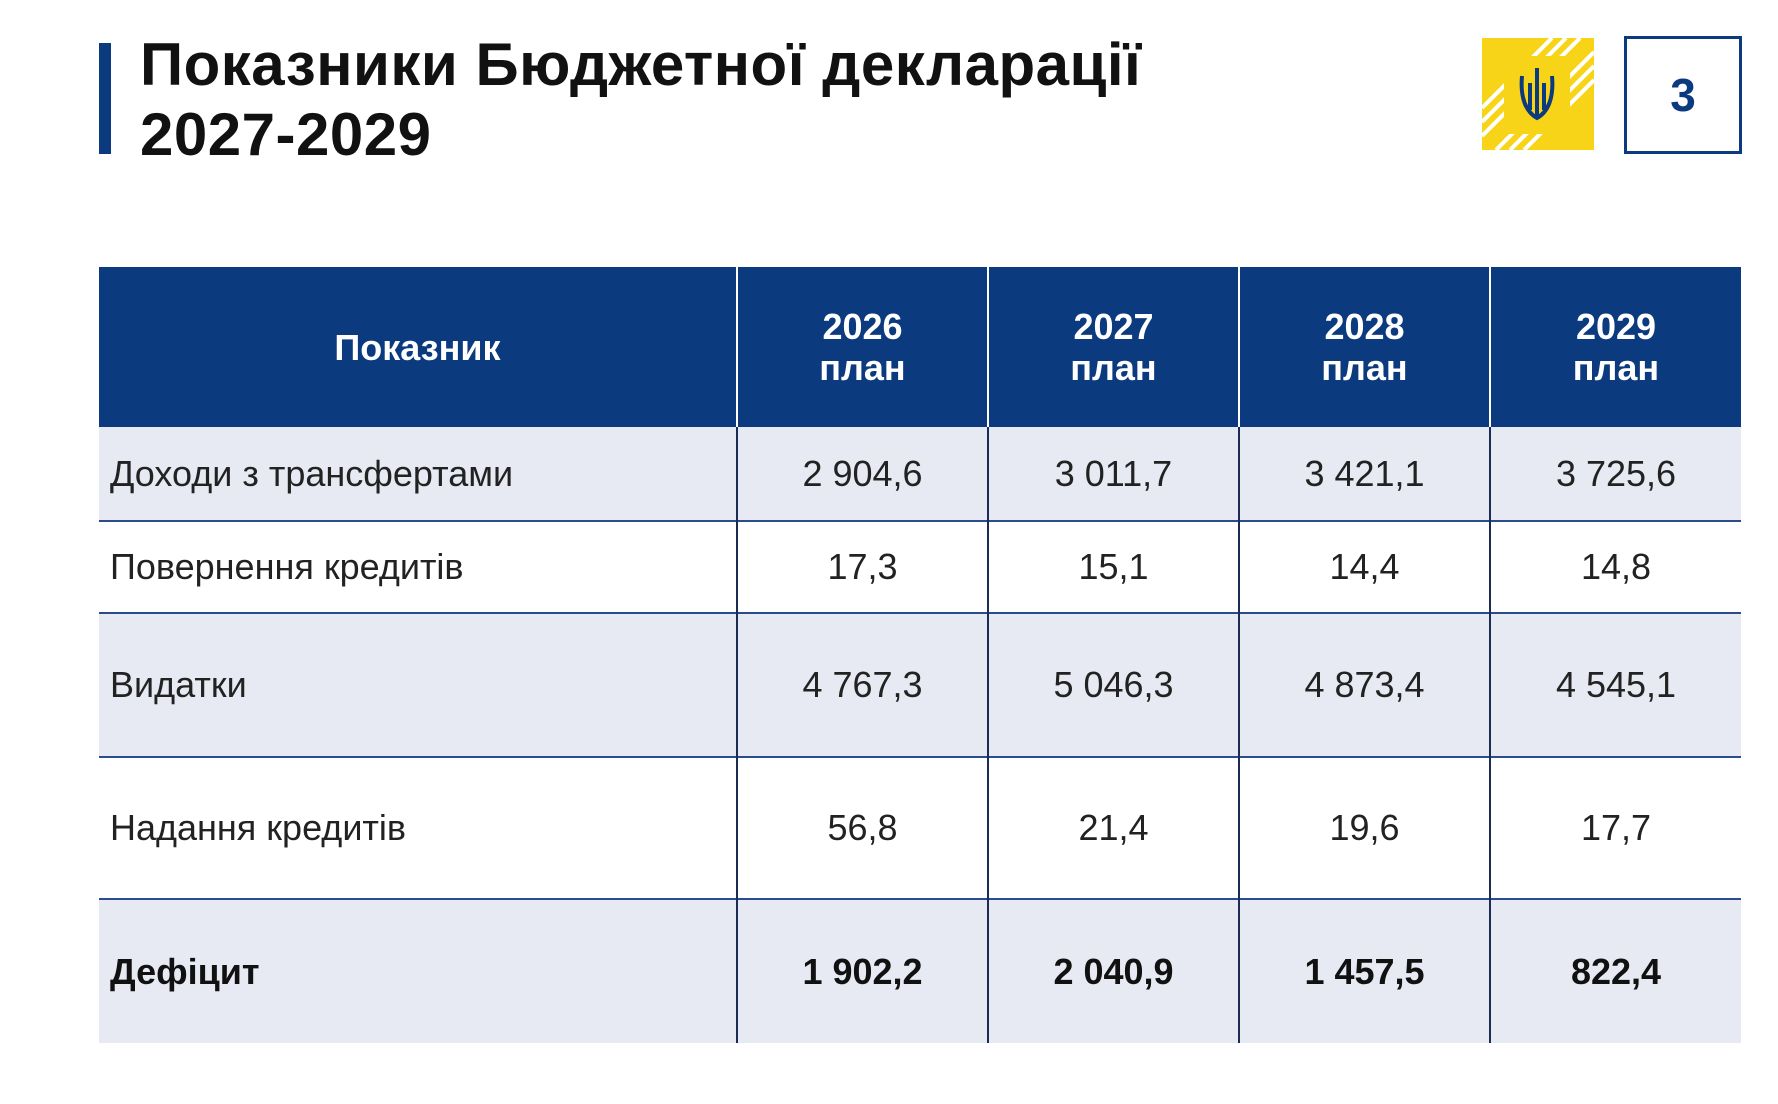  I want to click on row-label: Доходи з трансфертами, so click(418, 474).